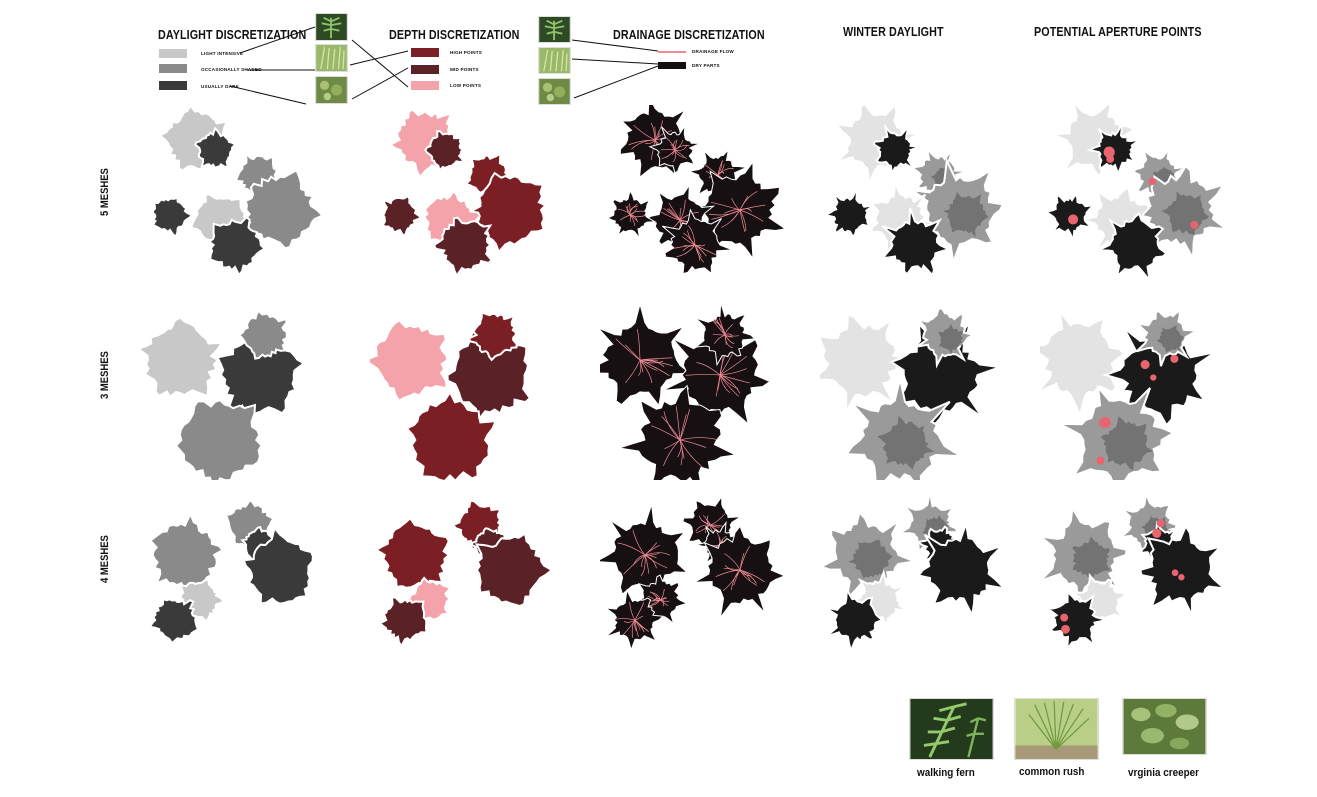 This screenshot has width=1317, height=797. Describe the element at coordinates (713, 51) in the screenshot. I see `legend-label-drainage-flow: DRAINAGE FLOW` at that location.